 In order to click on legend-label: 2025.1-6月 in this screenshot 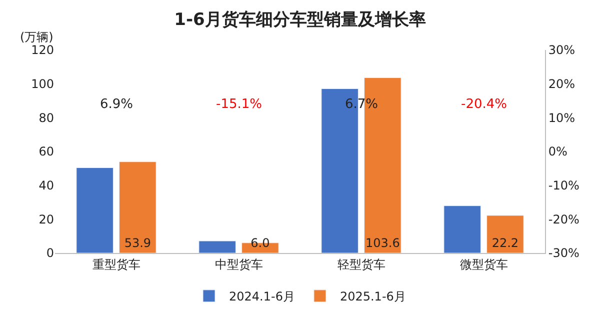, I will do `click(373, 297)`.